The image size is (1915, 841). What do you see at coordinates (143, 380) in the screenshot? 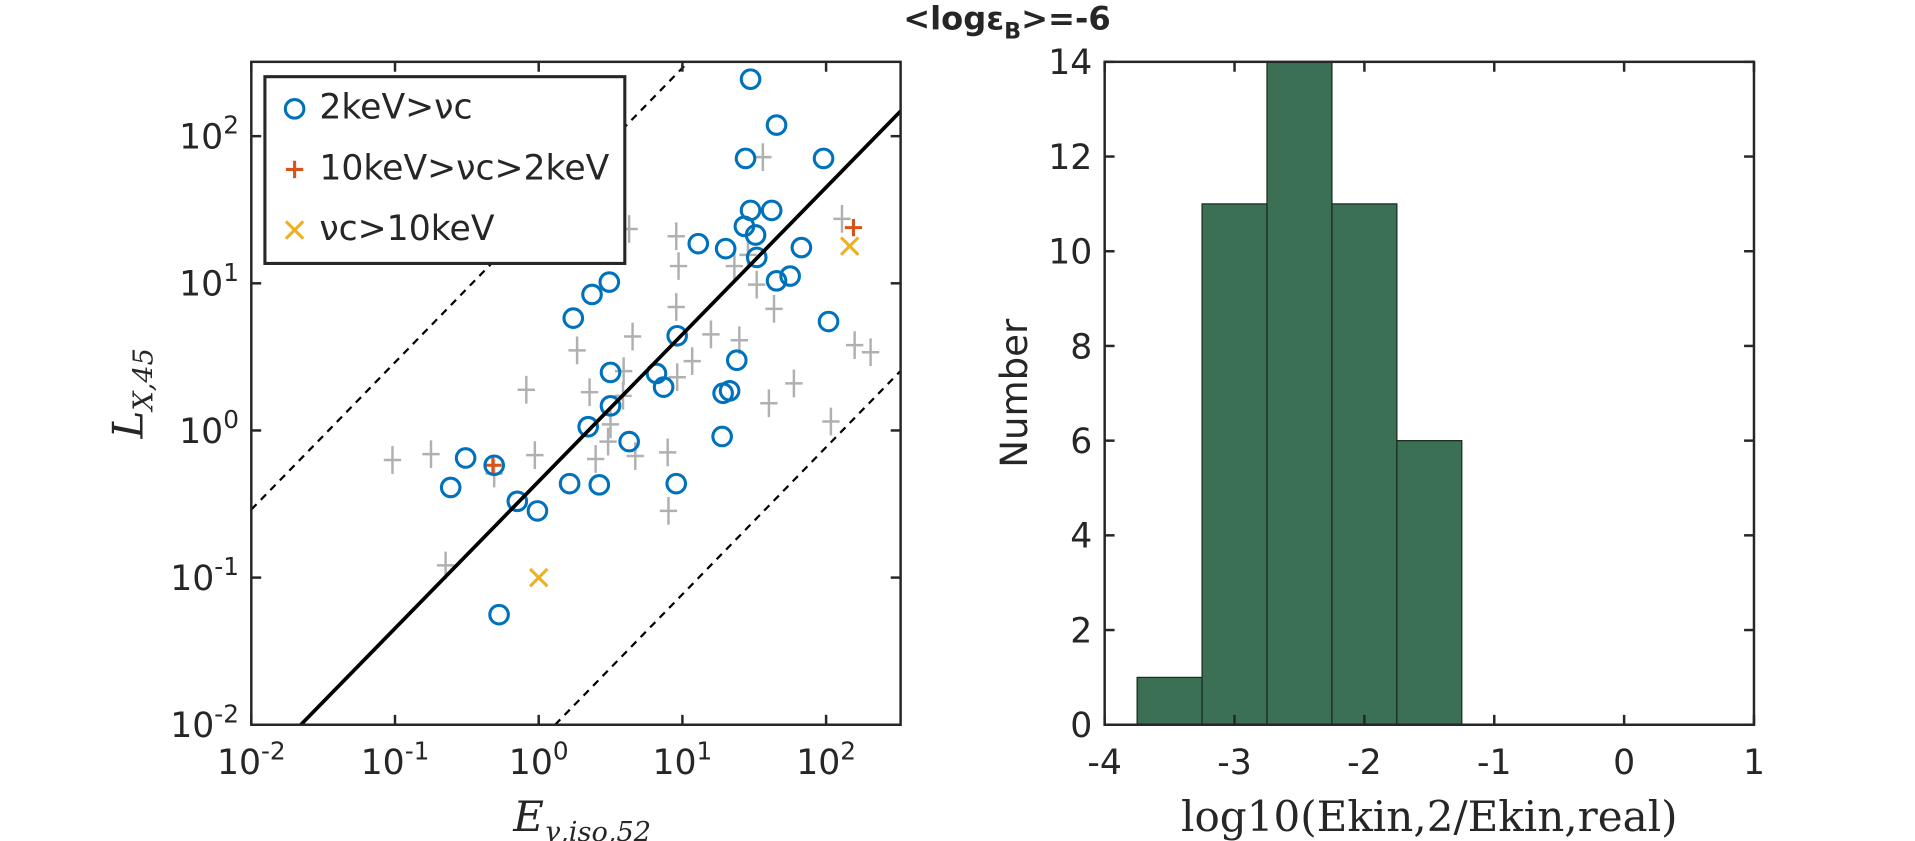
I see `label-sub: X,45` at bounding box center [143, 380].